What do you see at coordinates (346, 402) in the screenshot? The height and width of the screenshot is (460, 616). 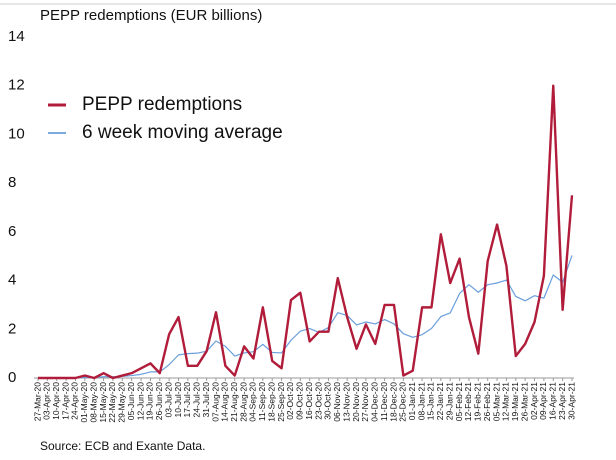 I see `x-tick-label: 13-Nov-20` at bounding box center [346, 402].